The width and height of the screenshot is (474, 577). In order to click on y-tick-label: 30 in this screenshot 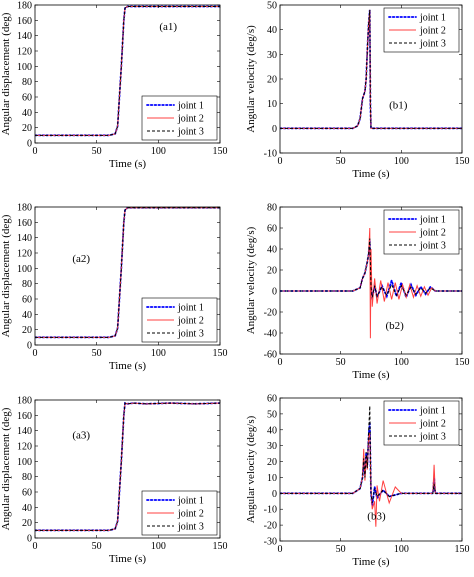, I will do `click(272, 446)`.